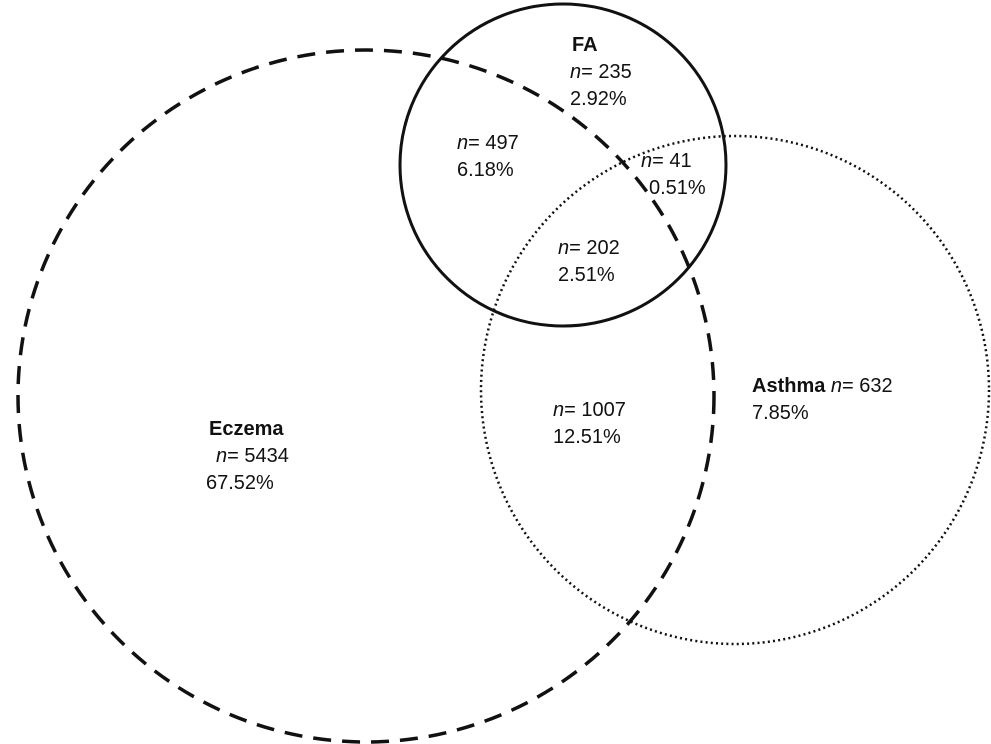  I want to click on eczema-asthma-count: n= 1007, so click(589, 410).